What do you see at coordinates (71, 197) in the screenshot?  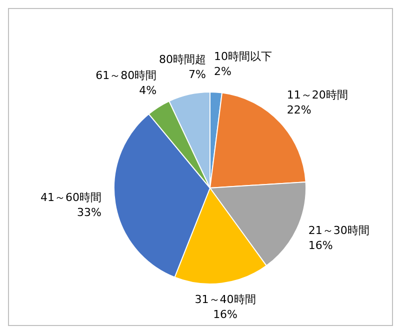 I see `slice-label: 41～60時間` at bounding box center [71, 197].